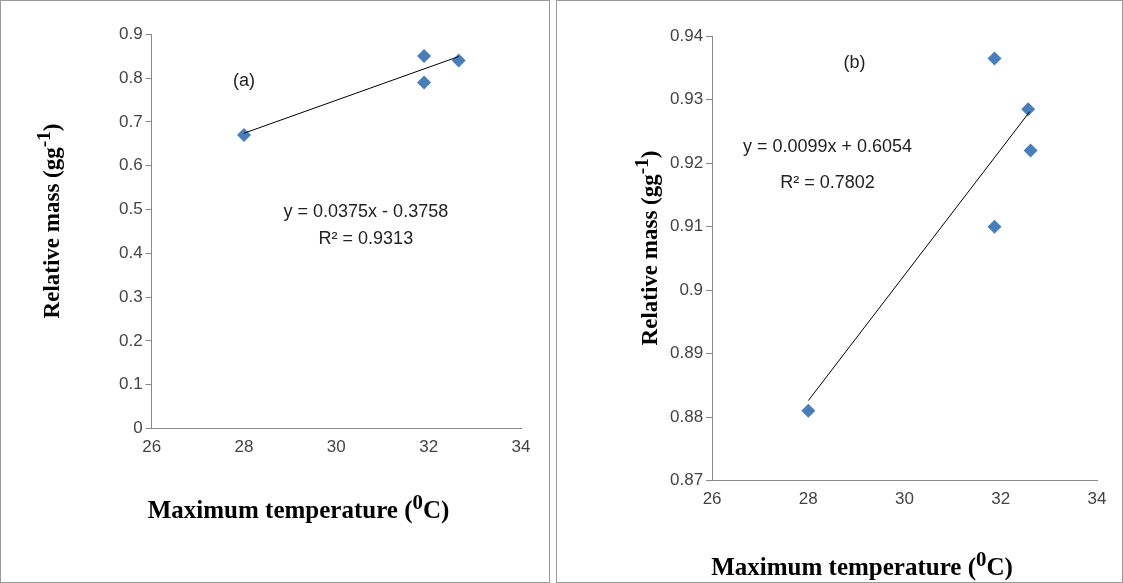 The width and height of the screenshot is (1123, 583). What do you see at coordinates (130, 384) in the screenshot?
I see `y-tick-label: 0.1` at bounding box center [130, 384].